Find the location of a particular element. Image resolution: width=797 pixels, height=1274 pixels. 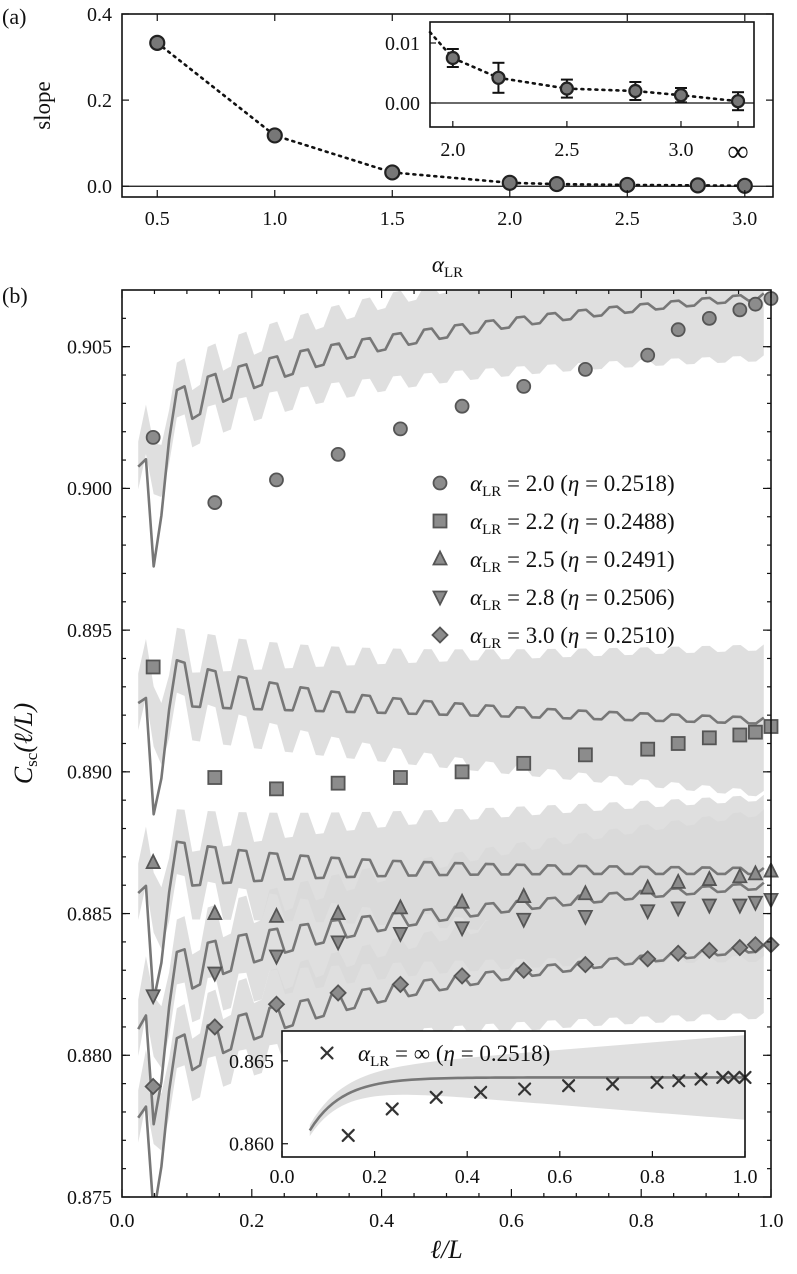

a-ytick-label: 0.4 is located at coordinates (99, 15).